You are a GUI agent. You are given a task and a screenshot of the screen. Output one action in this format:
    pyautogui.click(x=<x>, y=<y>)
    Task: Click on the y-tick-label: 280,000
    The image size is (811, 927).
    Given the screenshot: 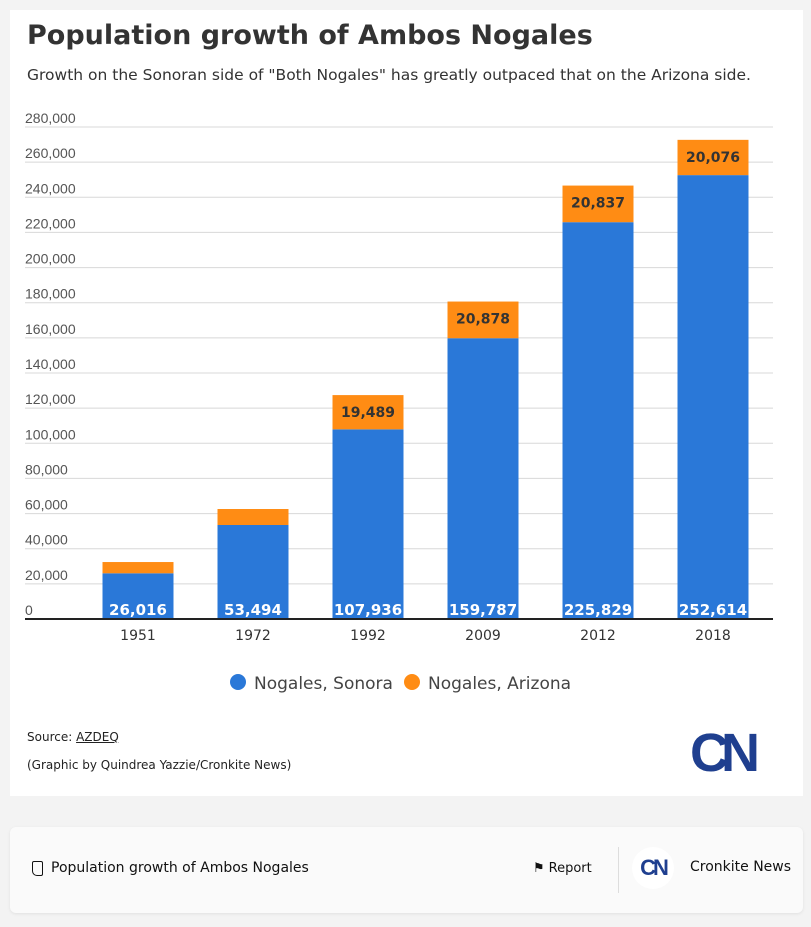 What is the action you would take?
    pyautogui.click(x=50, y=118)
    